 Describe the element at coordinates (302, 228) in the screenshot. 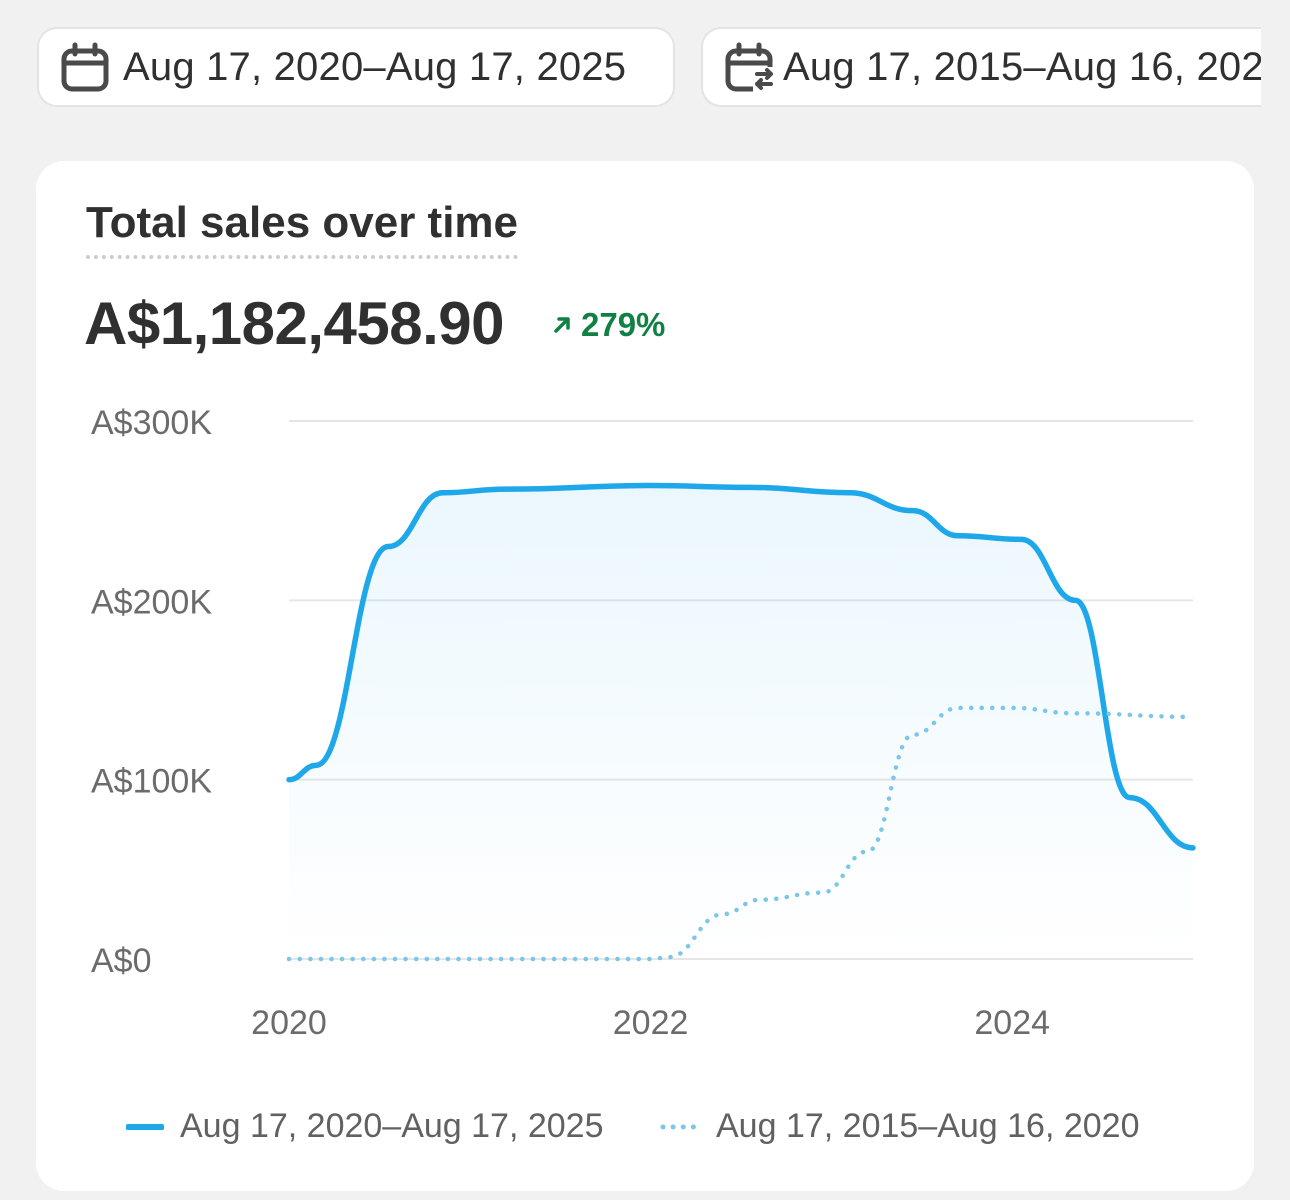

I see `card-title: Total sales over time` at that location.